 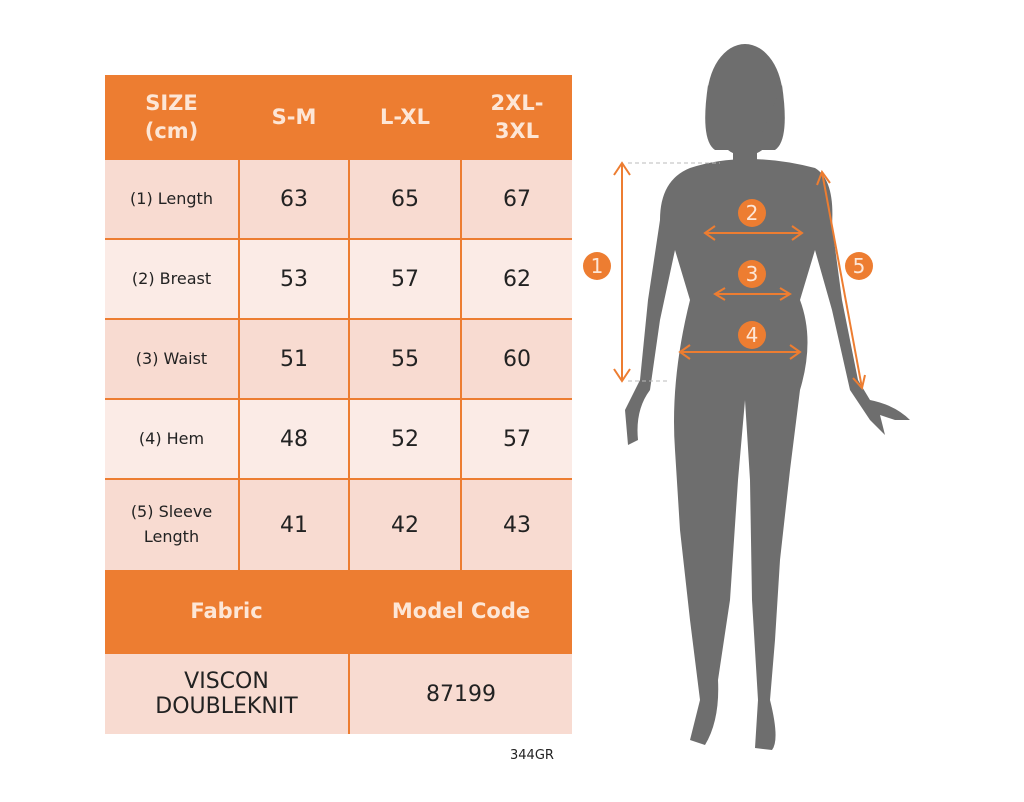 I want to click on table-cell: 43, so click(x=517, y=525).